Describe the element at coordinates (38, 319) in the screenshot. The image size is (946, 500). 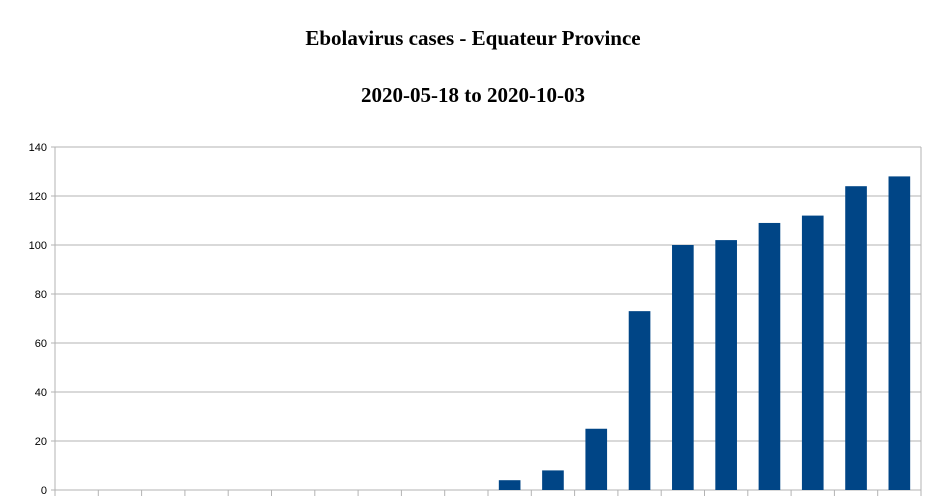
I see `y-tick-labels: 0 20 40 60 80 100 120 140` at that location.